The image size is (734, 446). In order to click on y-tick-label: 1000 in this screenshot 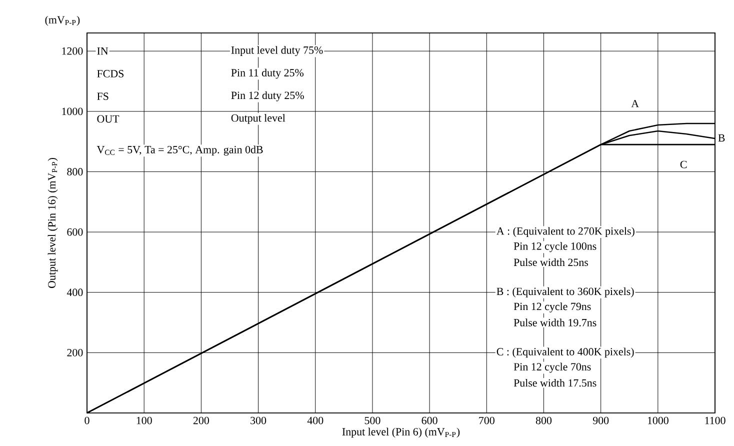, I will do `click(72, 112)`.